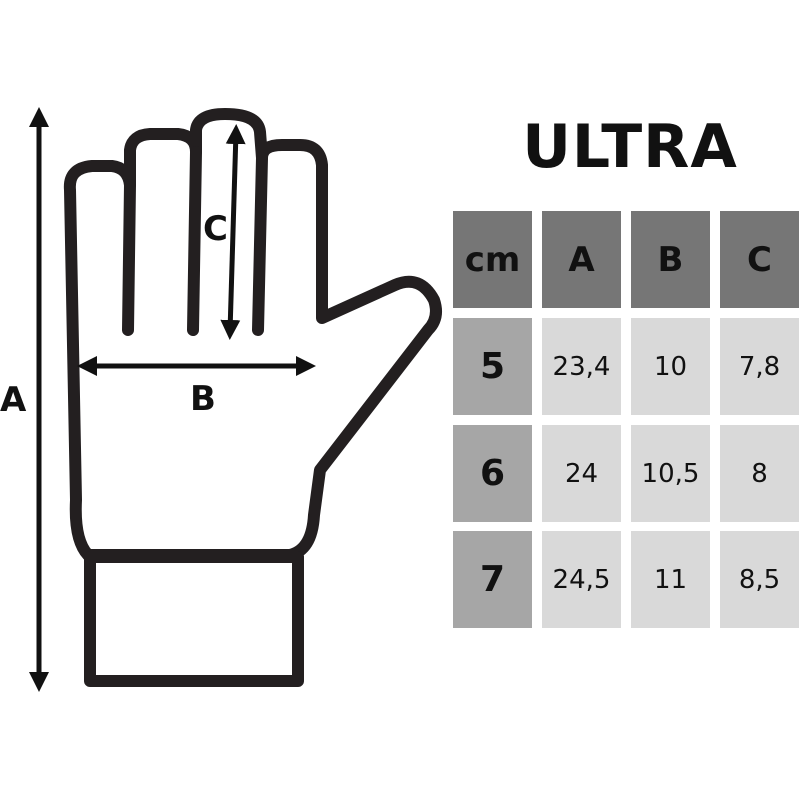 The width and height of the screenshot is (800, 800). I want to click on table-cell: 10, so click(670, 366).